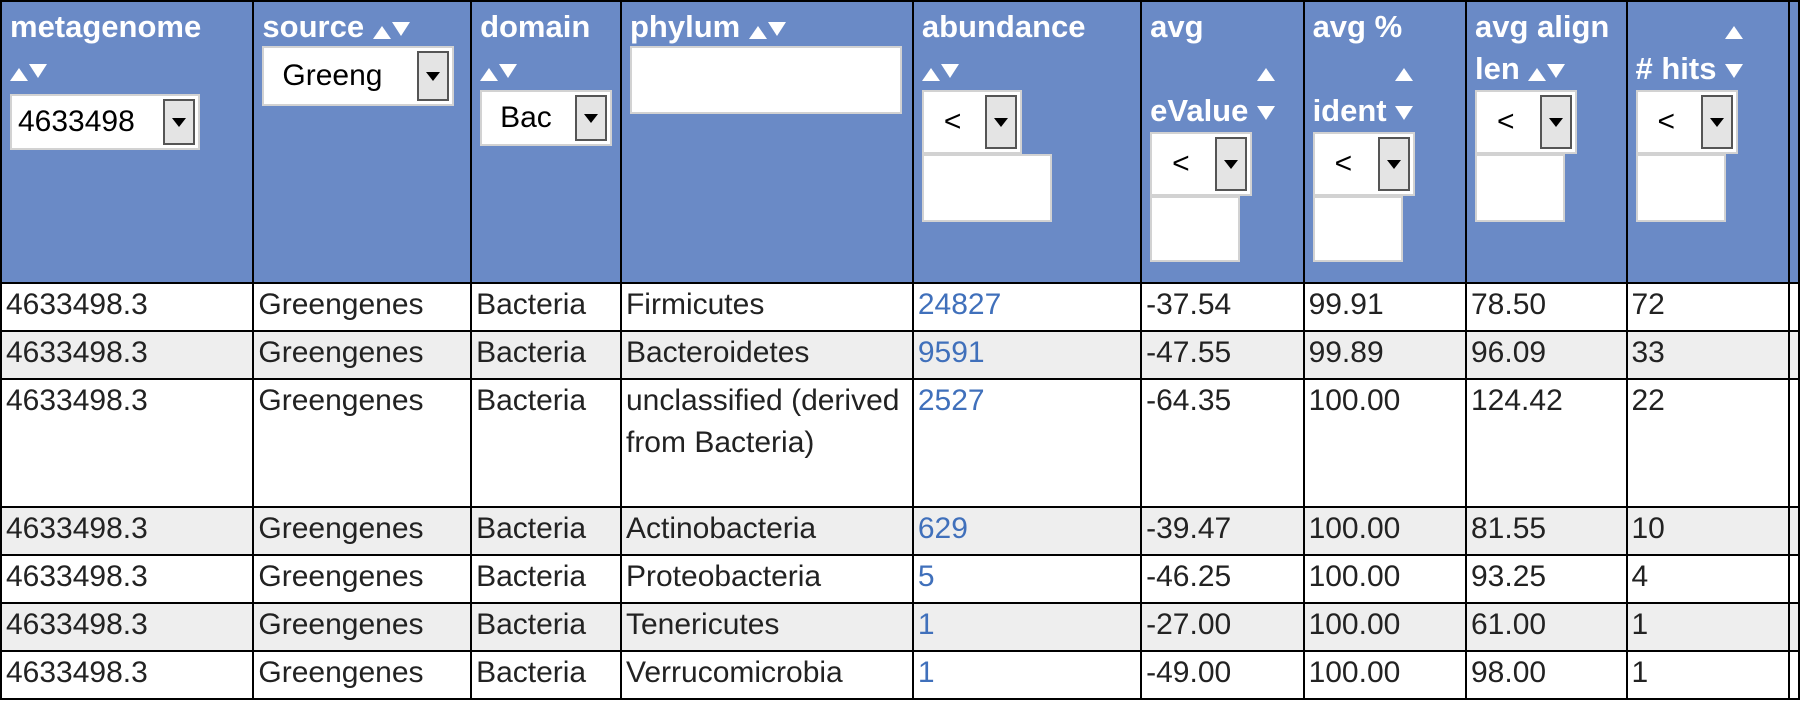  What do you see at coordinates (971, 122) in the screenshot?
I see `abundance-operator-select: <` at bounding box center [971, 122].